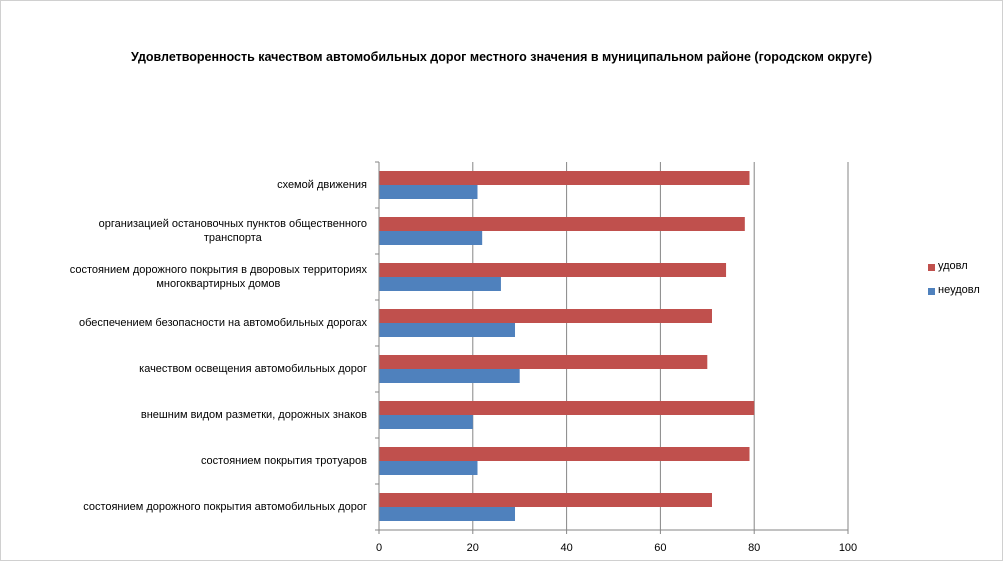  I want to click on category-label: внешним видом разметки, дорожных знаков, so click(254, 415).